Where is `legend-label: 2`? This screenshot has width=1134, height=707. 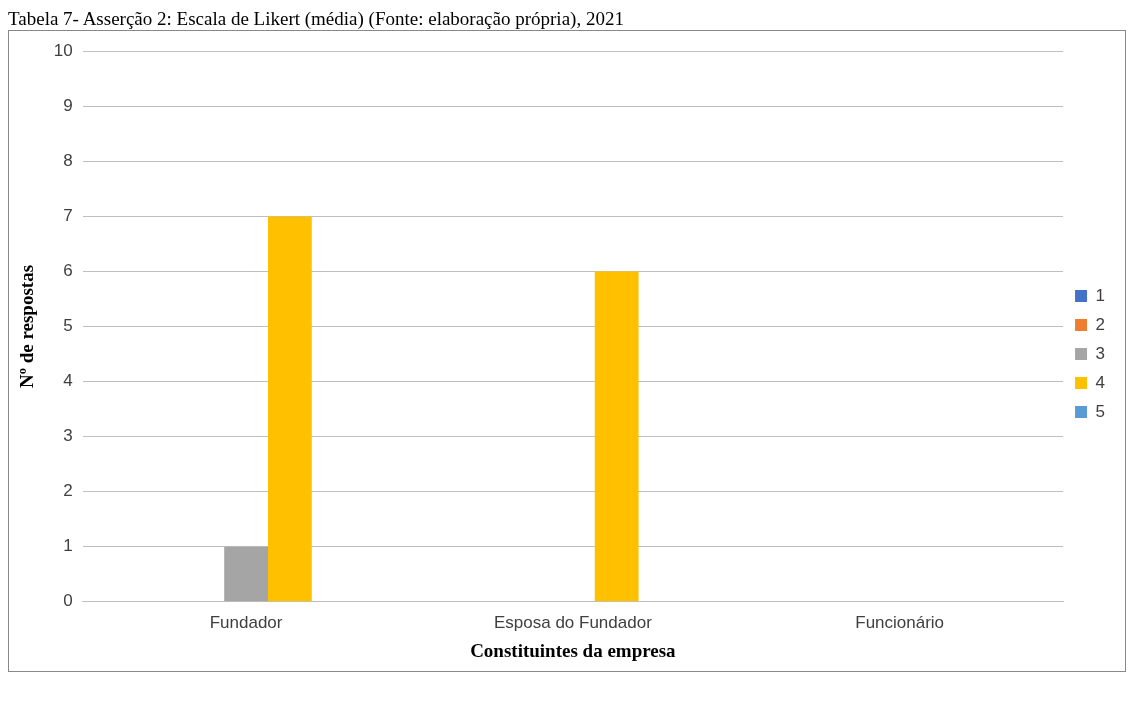 legend-label: 2 is located at coordinates (1100, 324).